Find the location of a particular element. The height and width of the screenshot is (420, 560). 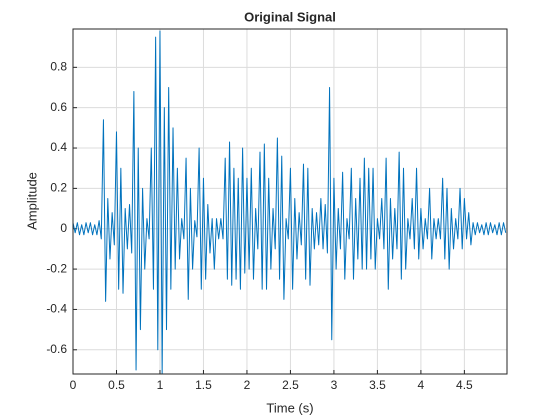

x-tick-label: 1.5 is located at coordinates (203, 385).